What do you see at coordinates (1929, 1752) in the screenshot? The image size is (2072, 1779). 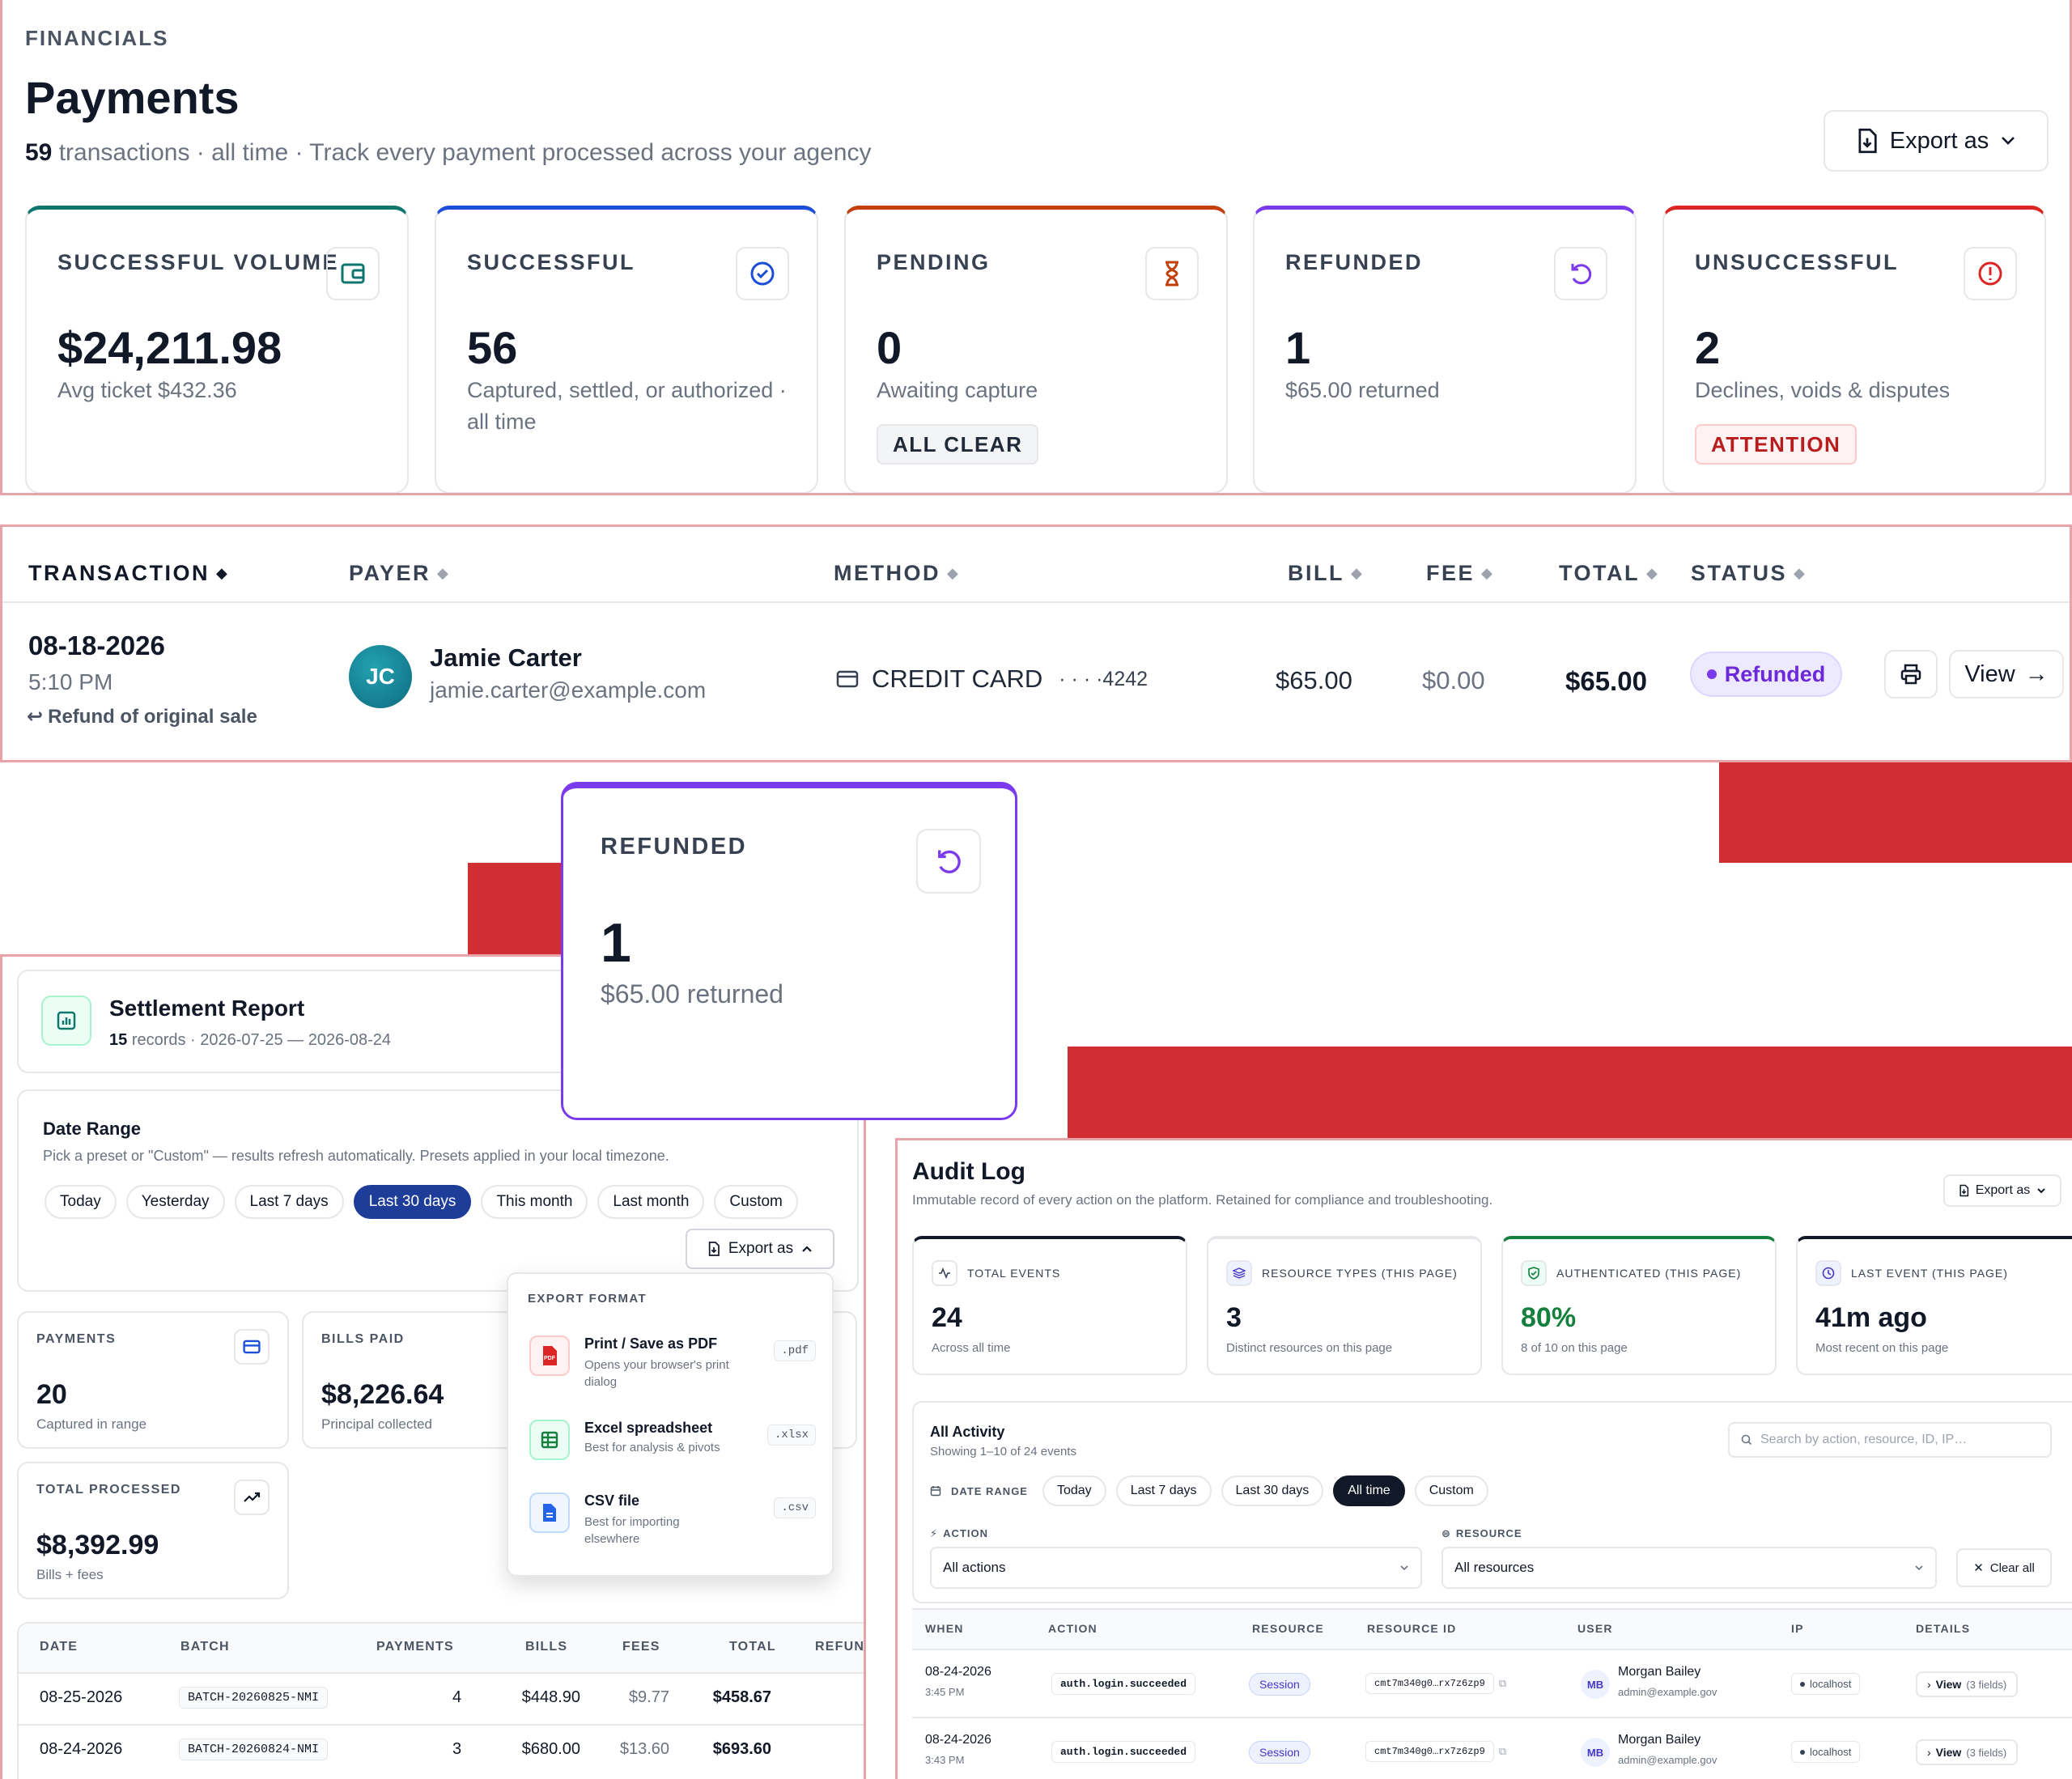 I see `chevron-right-icon: ›` at bounding box center [1929, 1752].